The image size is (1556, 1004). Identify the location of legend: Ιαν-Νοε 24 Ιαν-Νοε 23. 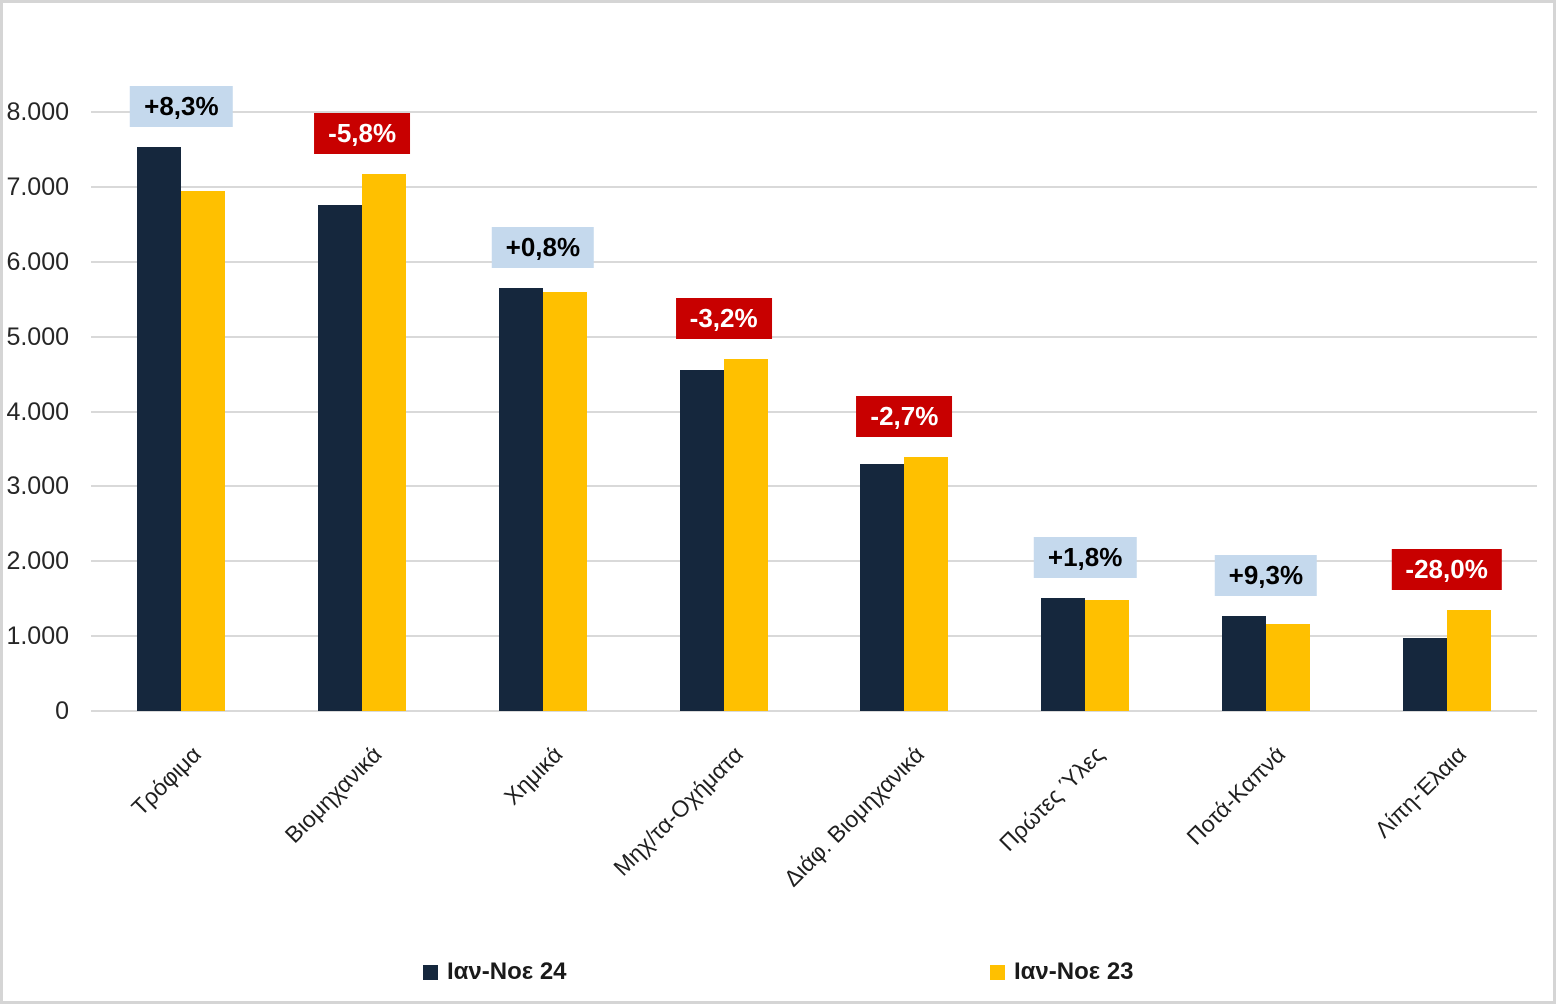
(778, 972).